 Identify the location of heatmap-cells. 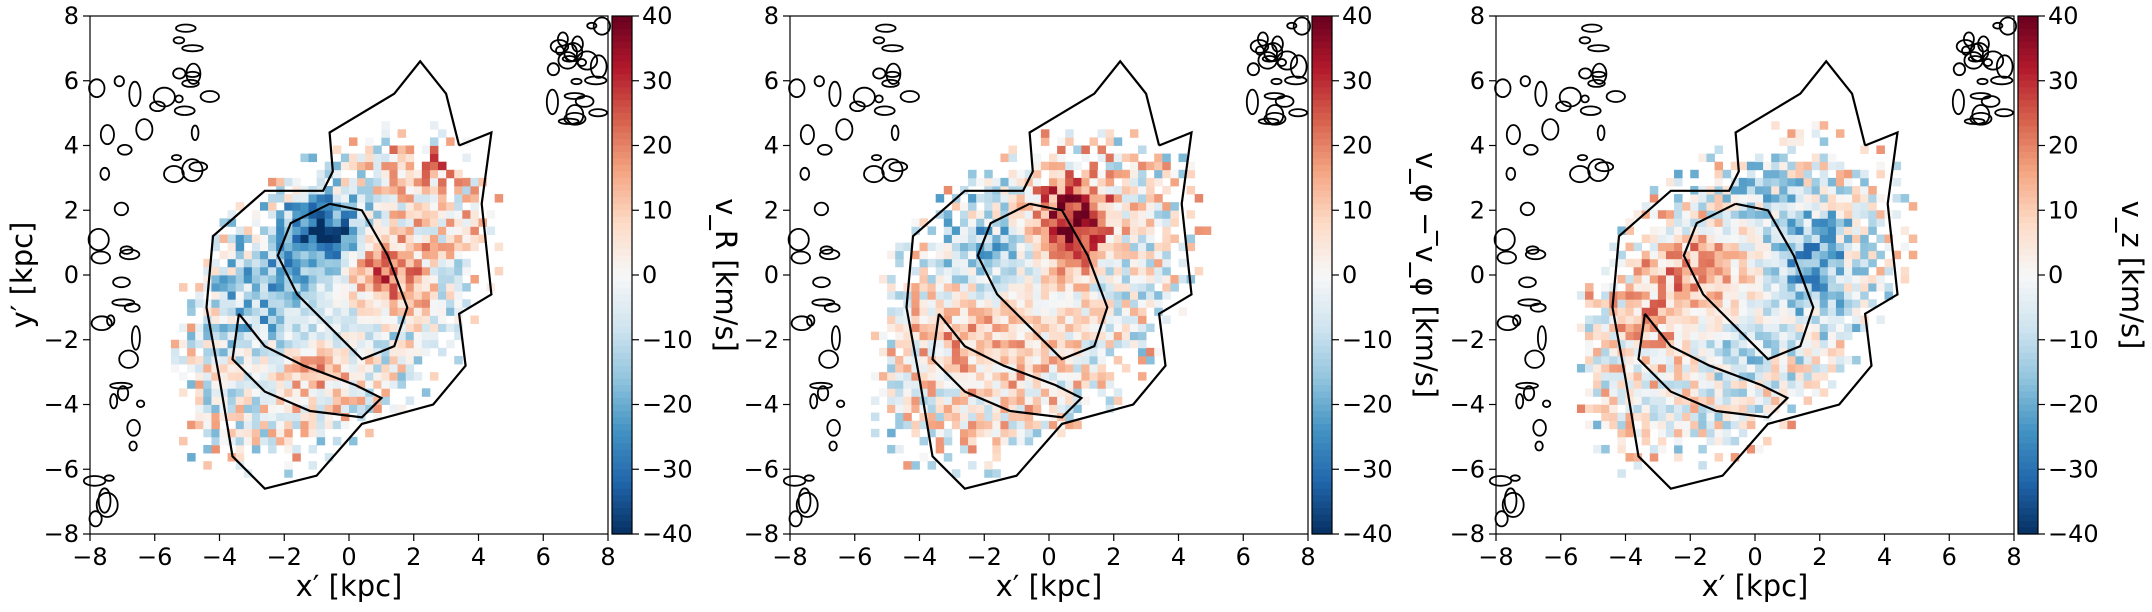
(337, 299).